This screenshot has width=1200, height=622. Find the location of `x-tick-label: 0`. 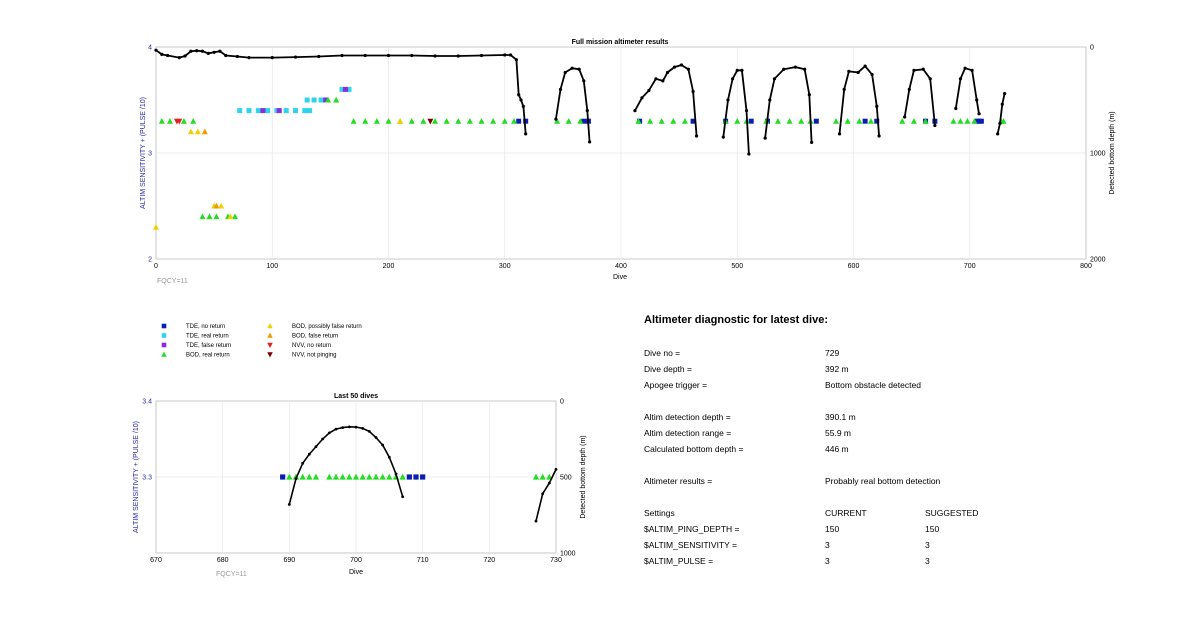

x-tick-label: 0 is located at coordinates (156, 266).